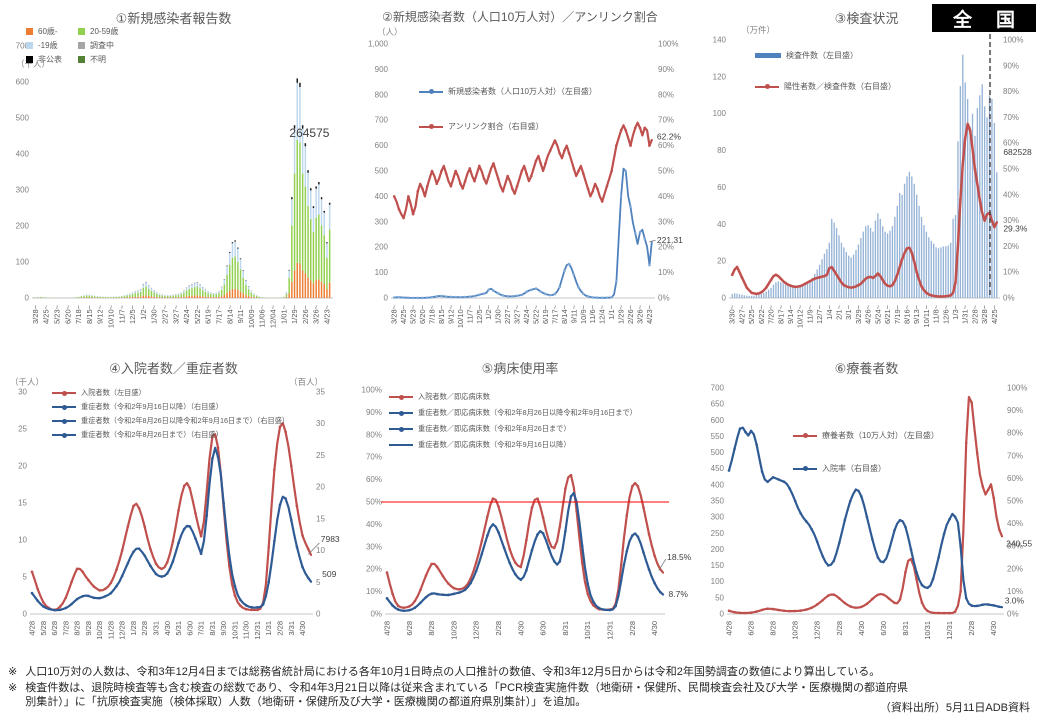 The width and height of the screenshot is (1040, 720). Describe the element at coordinates (974, 314) in the screenshot. I see `svg-text: 2/28~` at that location.